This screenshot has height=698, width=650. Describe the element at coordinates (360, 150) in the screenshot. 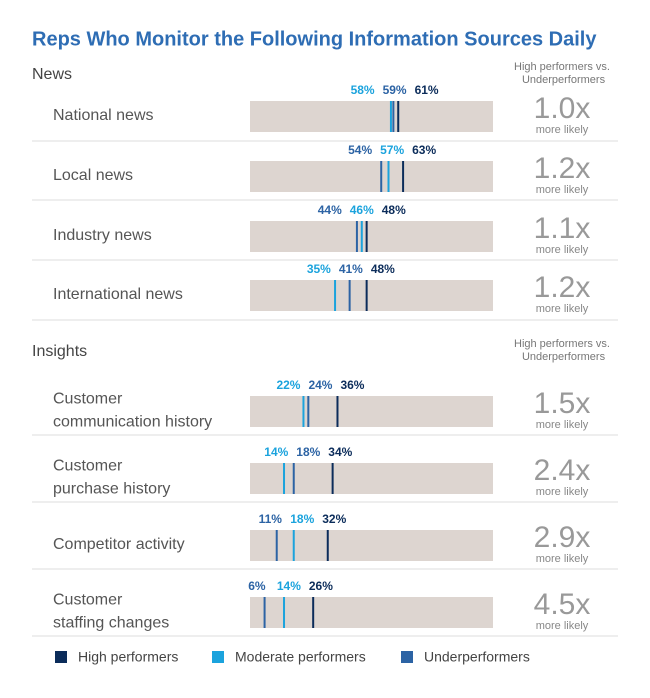

I see `value-label: 54%` at that location.